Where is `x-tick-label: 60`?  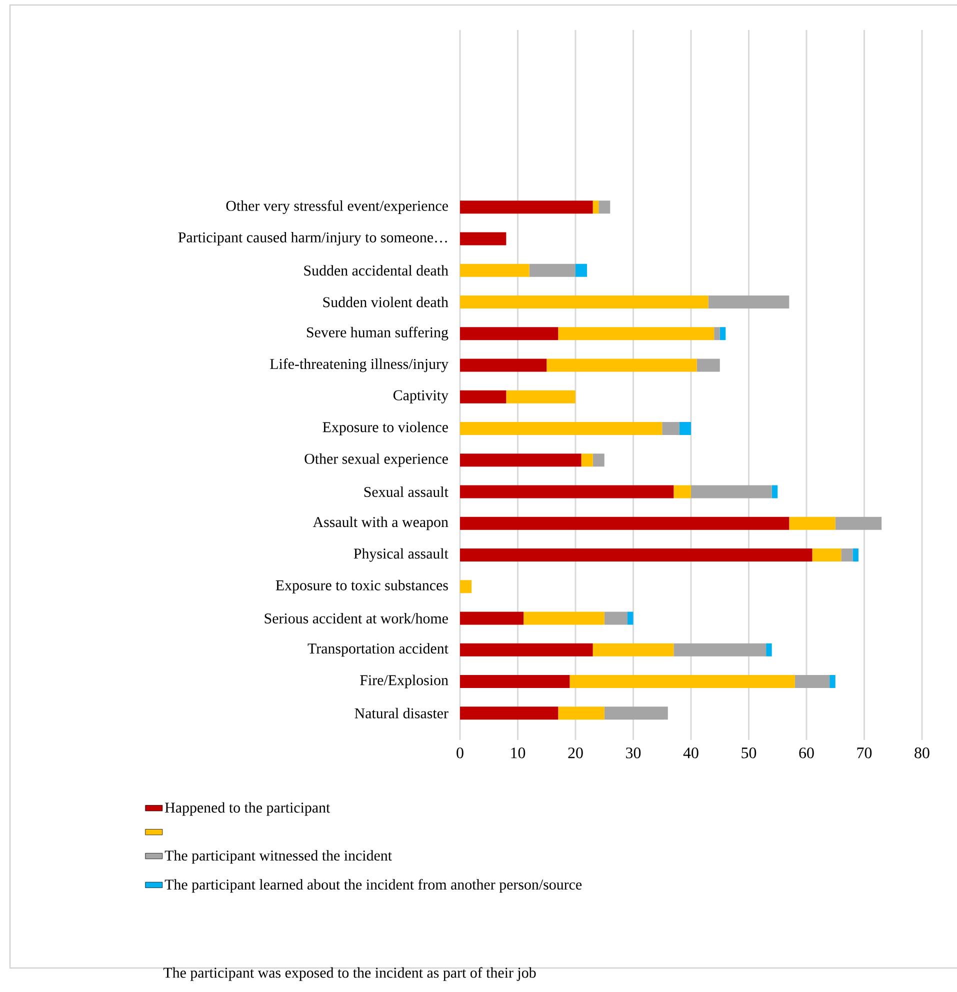 x-tick-label: 60 is located at coordinates (806, 753).